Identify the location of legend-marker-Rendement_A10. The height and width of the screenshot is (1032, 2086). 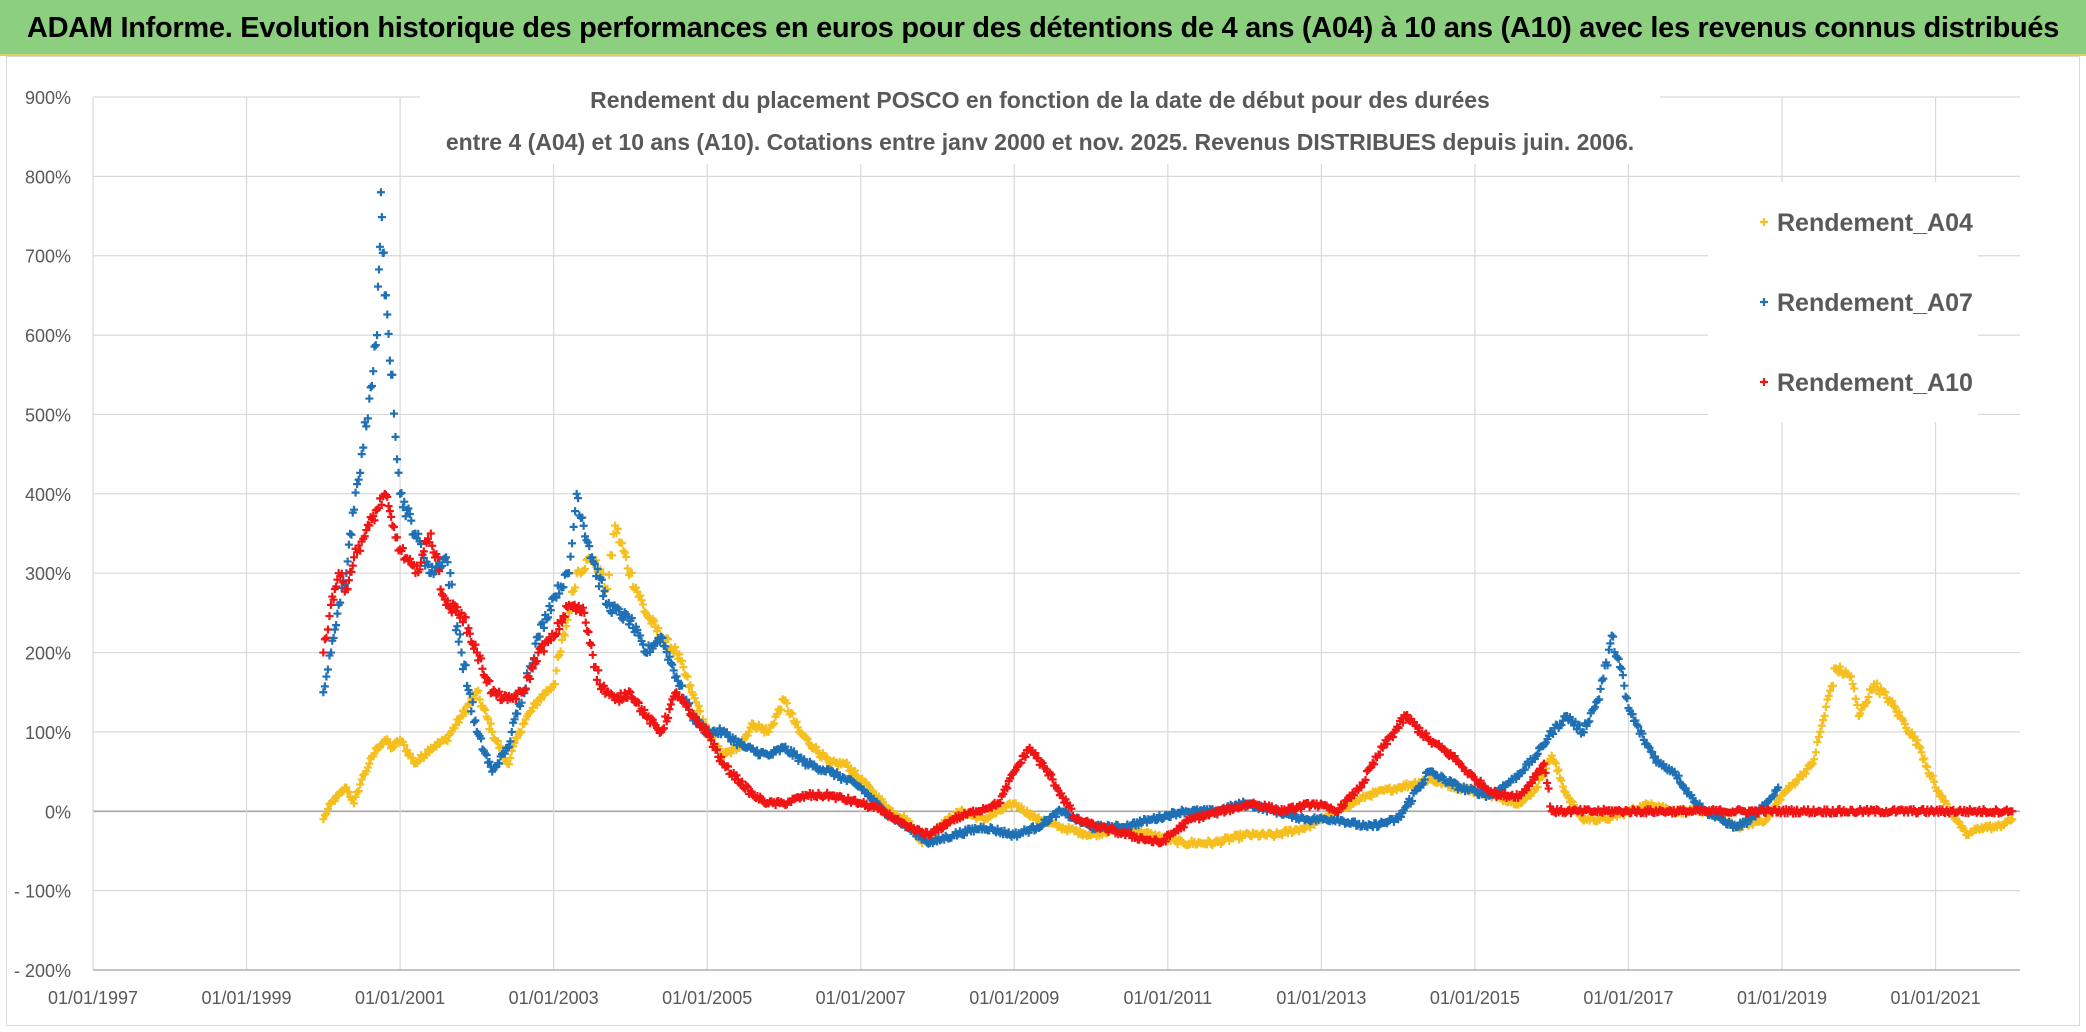
(1764, 382).